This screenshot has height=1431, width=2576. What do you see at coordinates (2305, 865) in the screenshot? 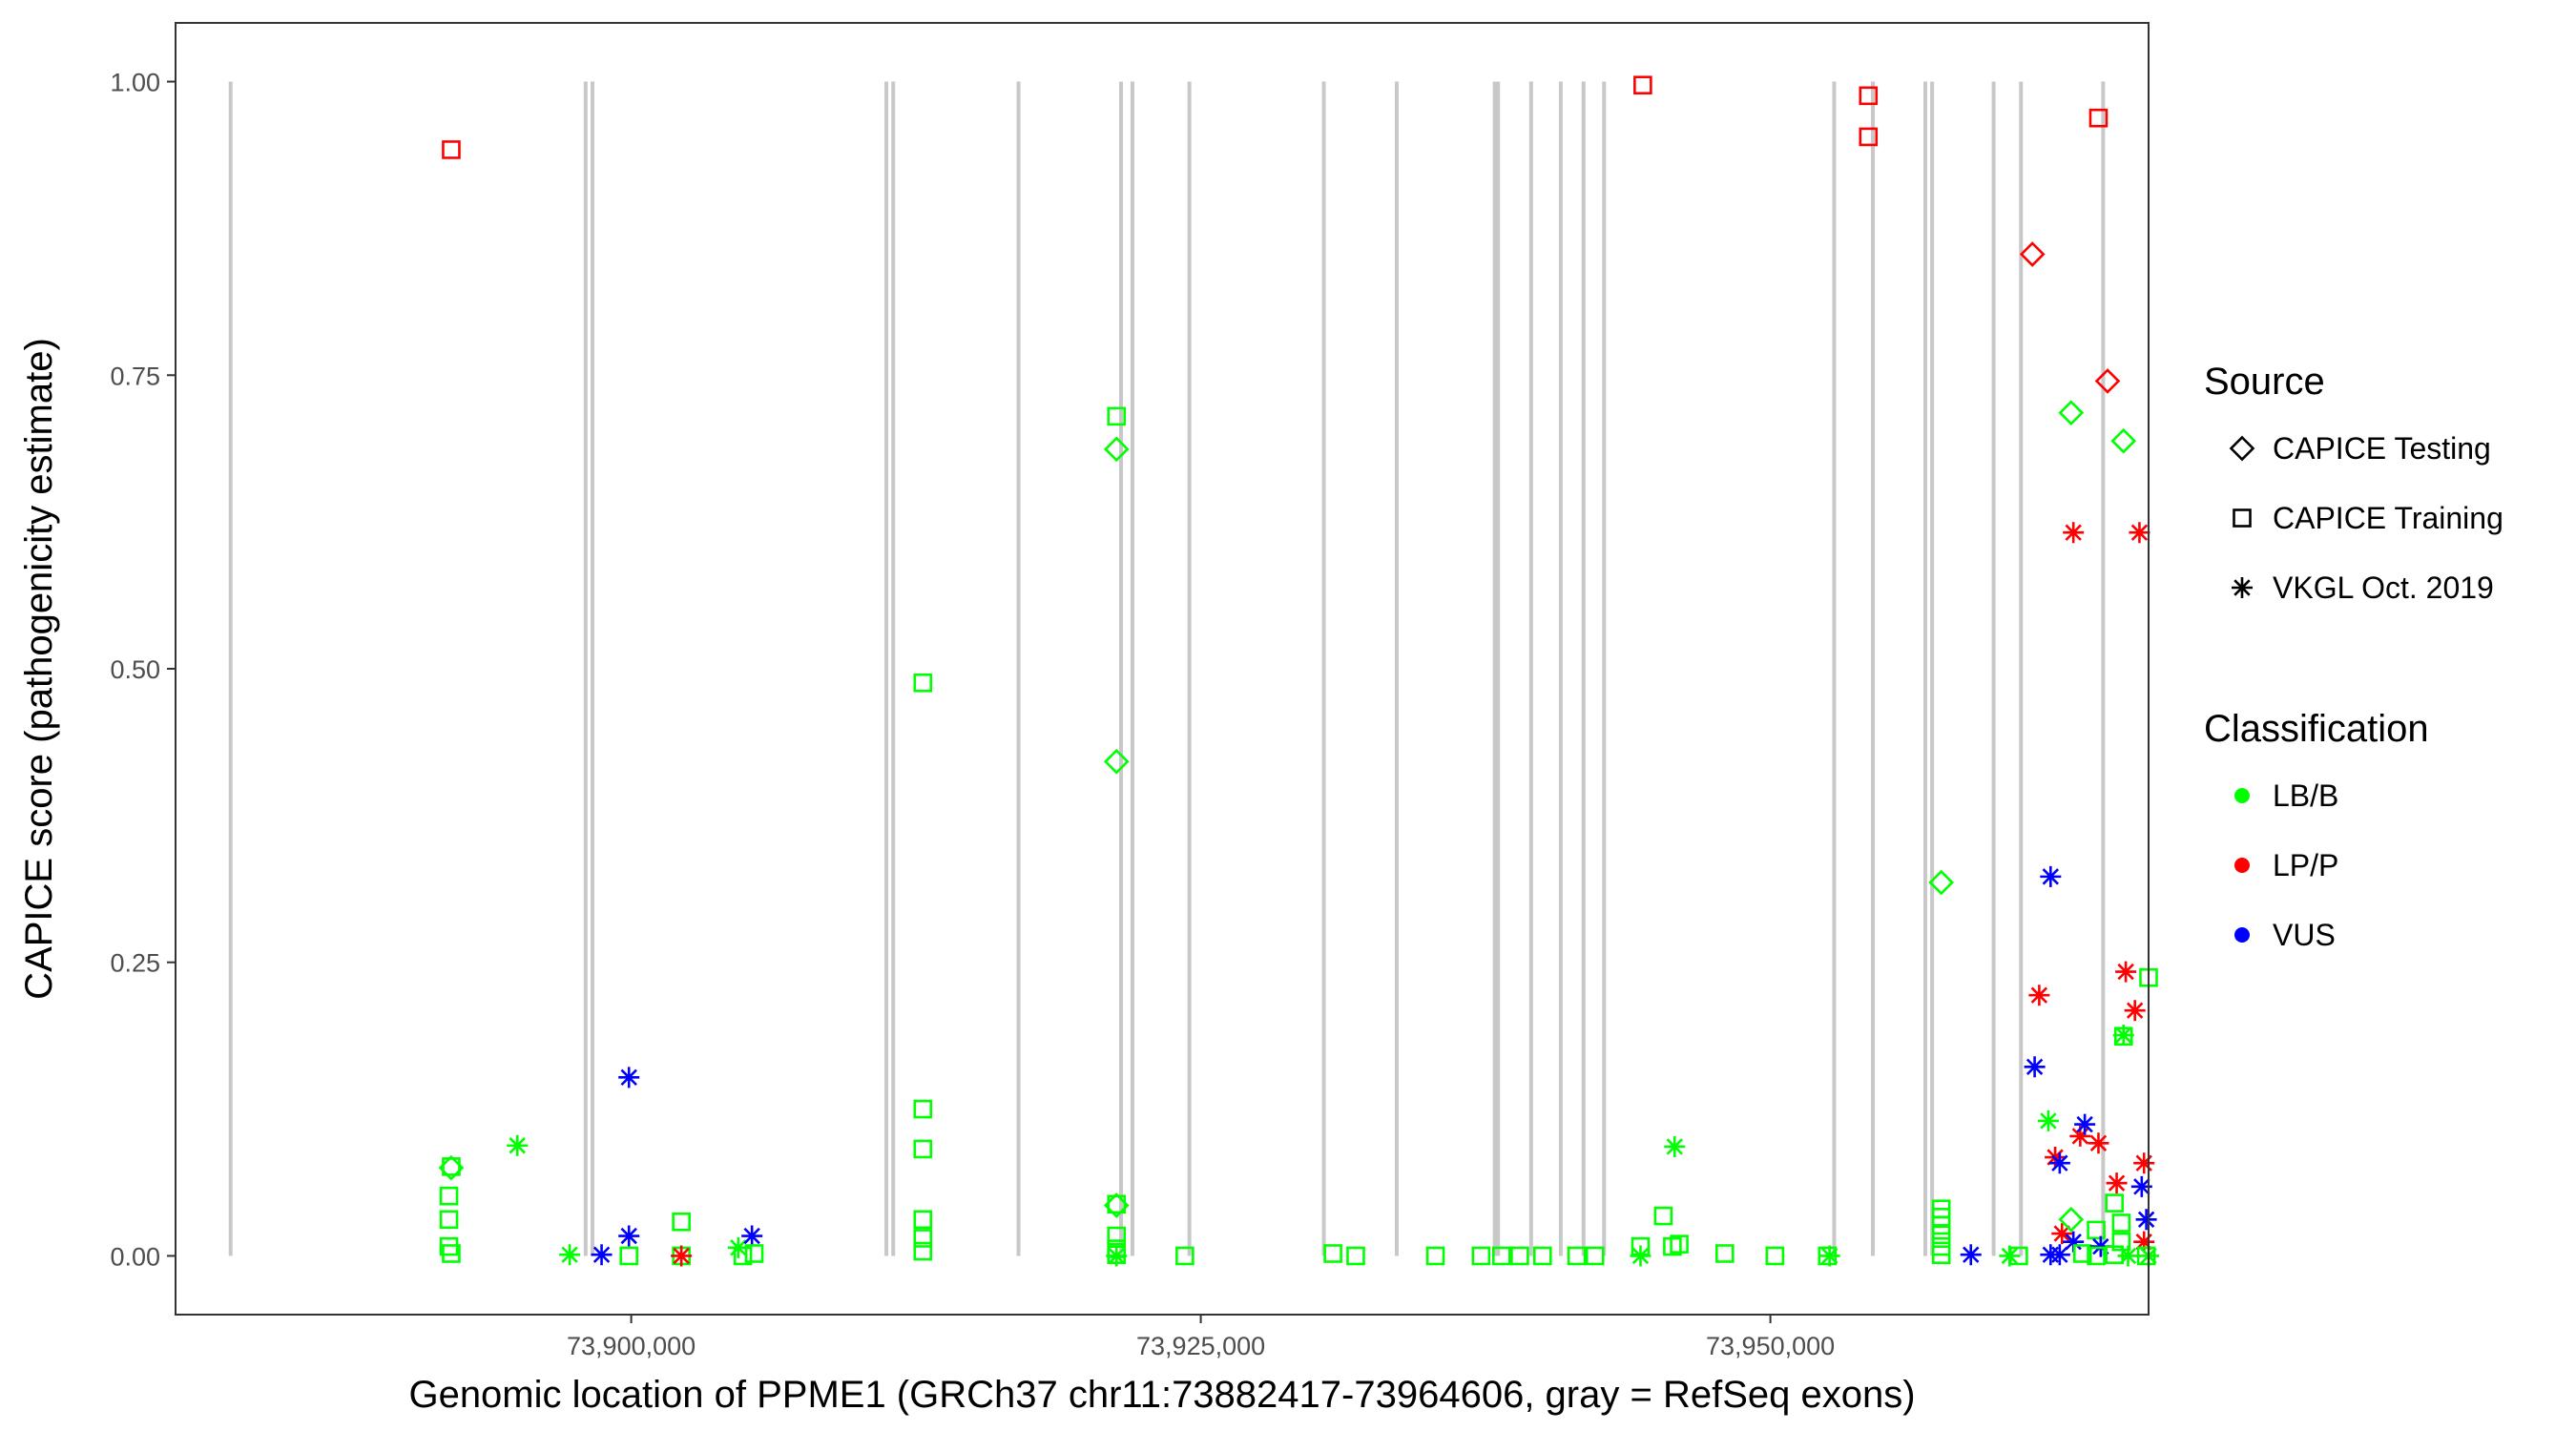
I see `legend-label-classification: LP/P` at bounding box center [2305, 865].